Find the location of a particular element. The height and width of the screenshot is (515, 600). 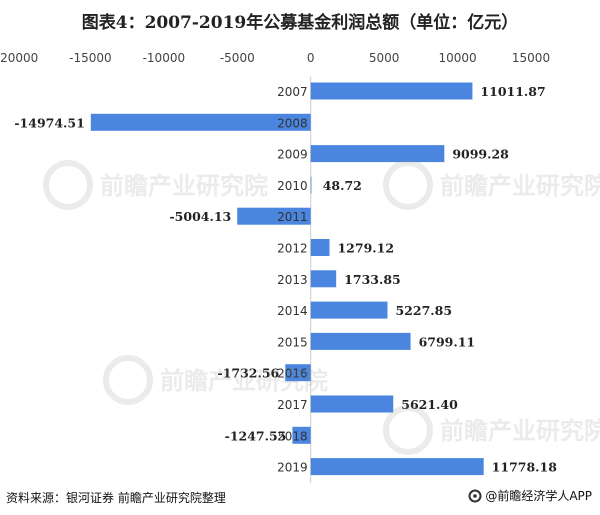

x-tick-label: 10000 is located at coordinates (457, 58).